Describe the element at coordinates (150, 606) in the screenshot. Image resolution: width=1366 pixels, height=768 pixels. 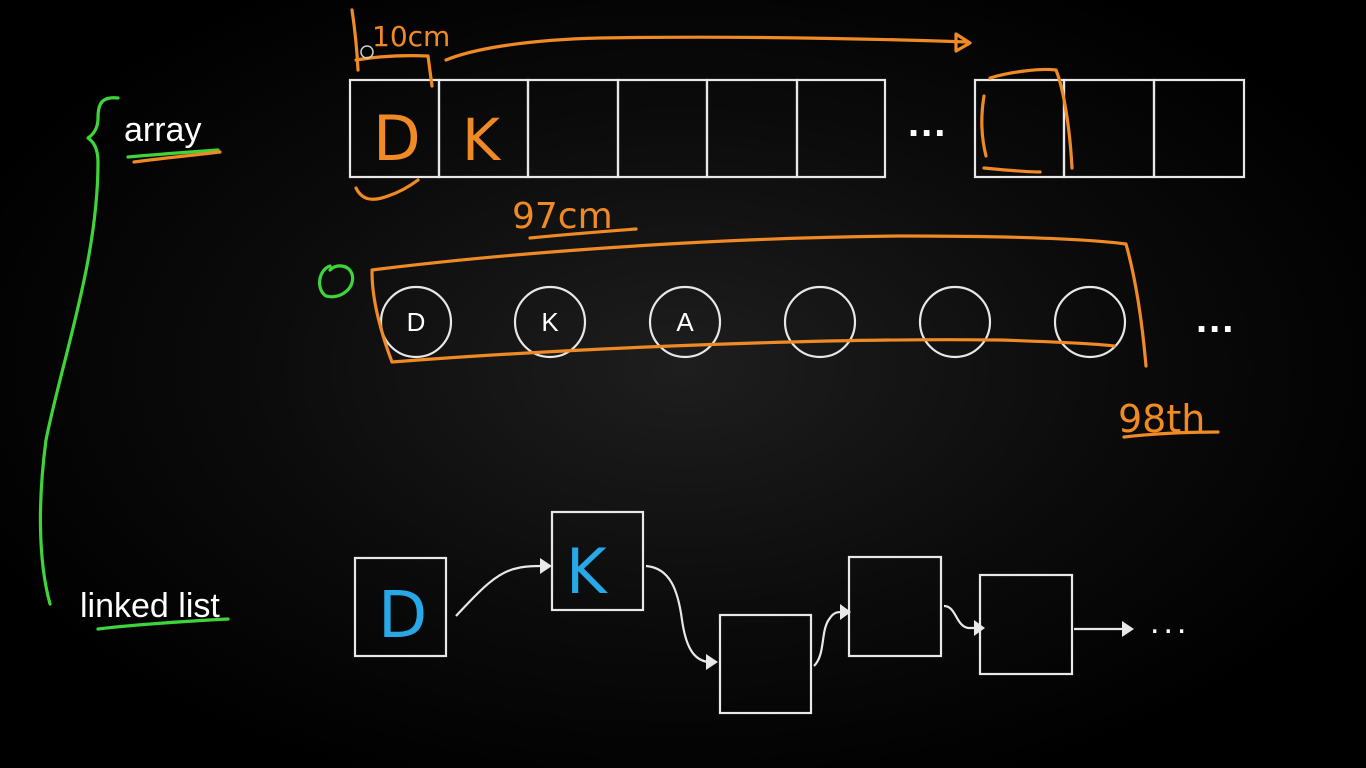
I see `linked-list-label: linked list` at that location.